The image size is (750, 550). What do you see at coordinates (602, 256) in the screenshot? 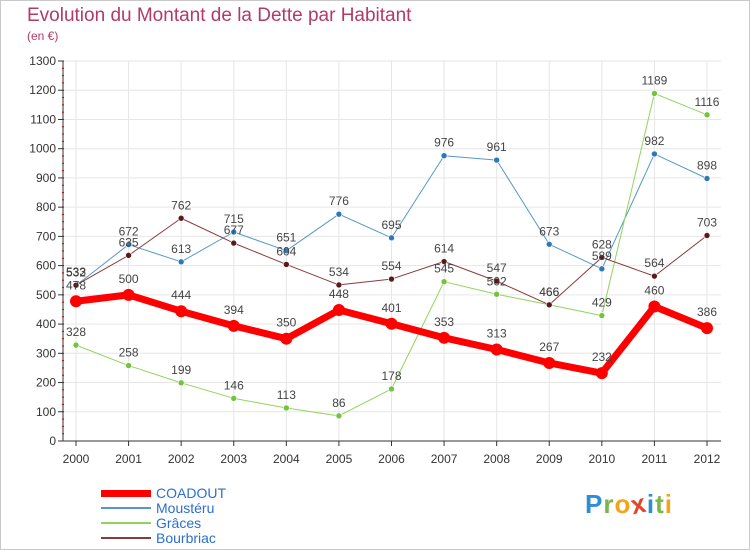
I see `data-label-mousteru: 589` at bounding box center [602, 256].